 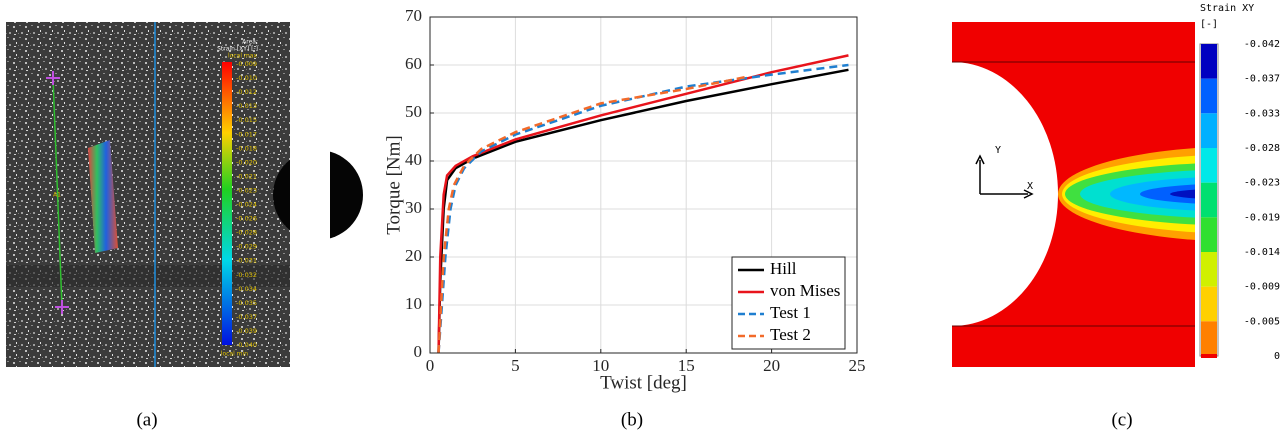 I want to click on colorbar-label: -0.017, so click(x=246, y=134).